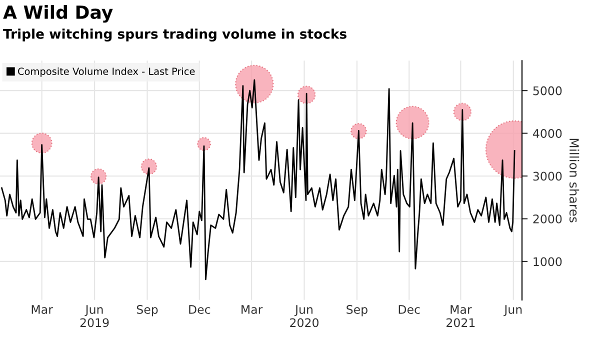 This screenshot has width=600, height=337. Describe the element at coordinates (460, 316) in the screenshot. I see `x-tick-label: Mar 2021` at that location.